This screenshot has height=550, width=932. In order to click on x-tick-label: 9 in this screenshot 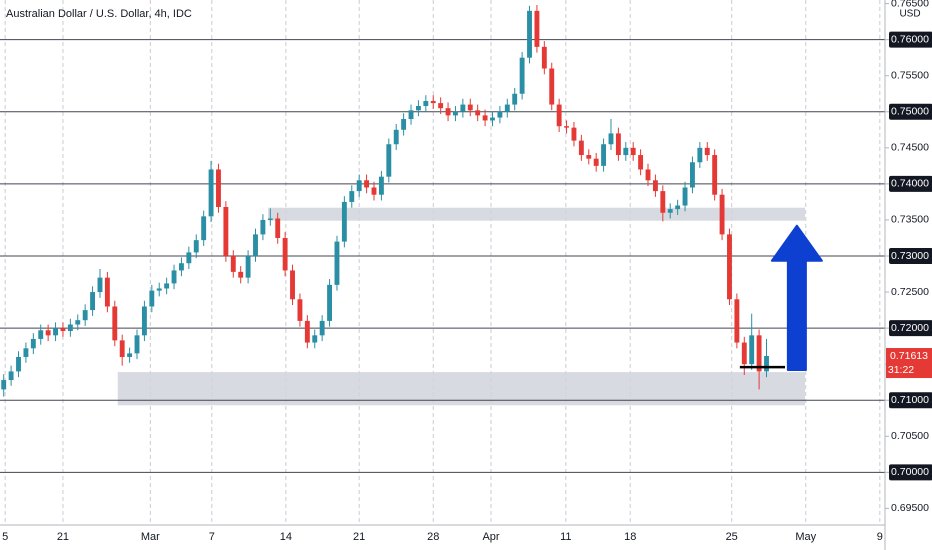, I will do `click(880, 537)`.